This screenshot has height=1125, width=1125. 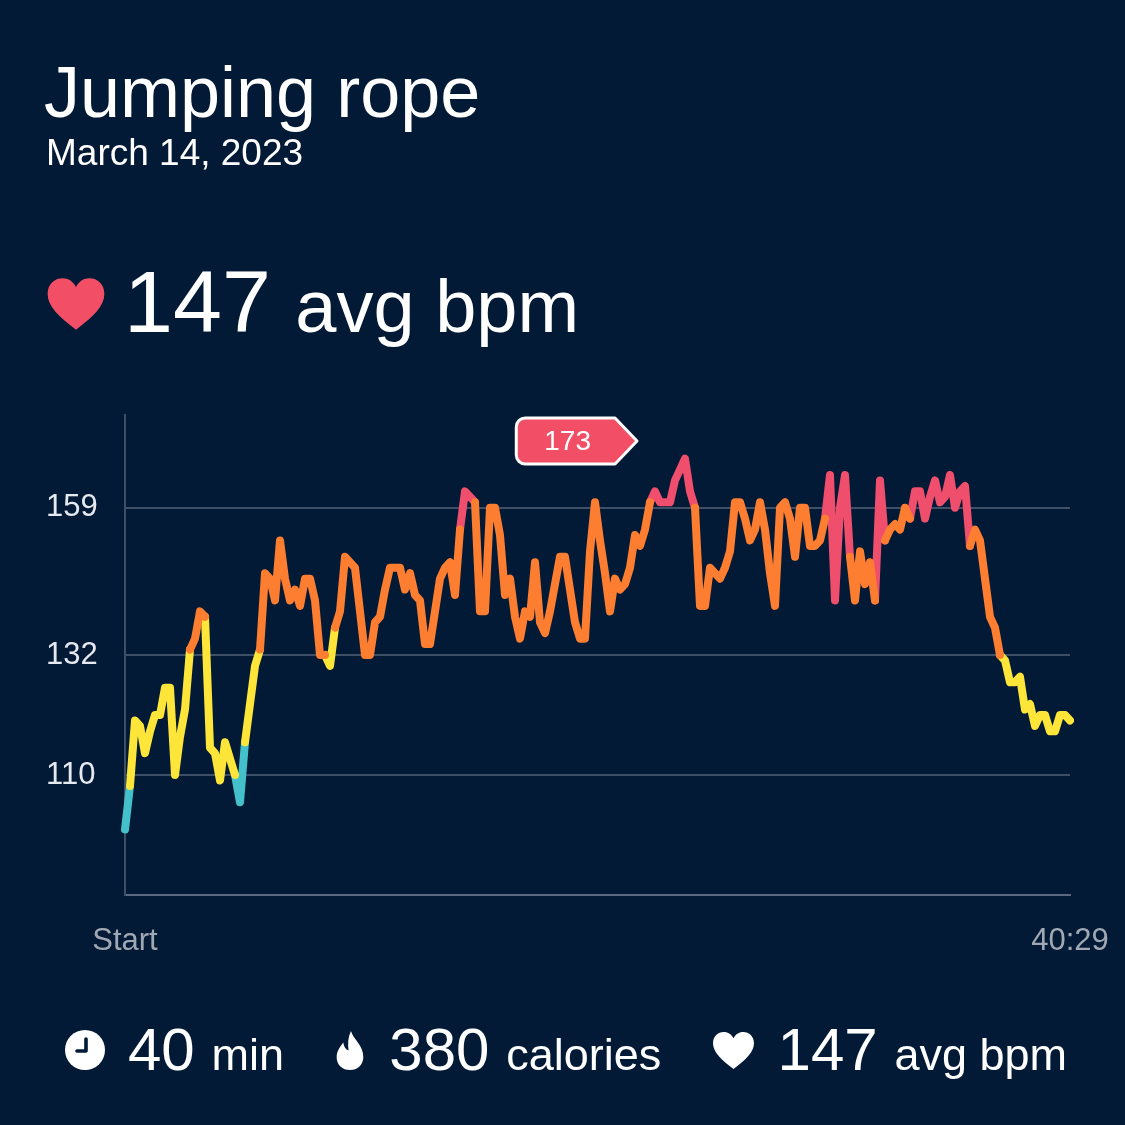 I want to click on y-tick-label: 132, so click(x=72, y=653).